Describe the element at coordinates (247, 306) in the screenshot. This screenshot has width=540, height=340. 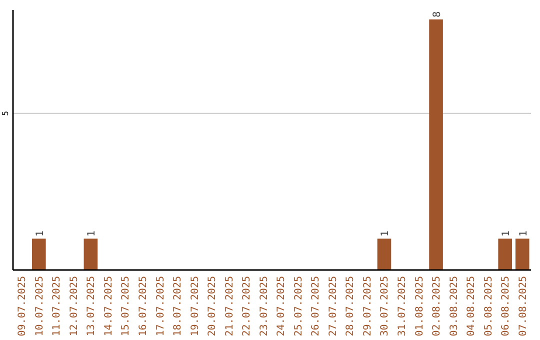
I see `x-tick-label: 22.07.2025` at that location.